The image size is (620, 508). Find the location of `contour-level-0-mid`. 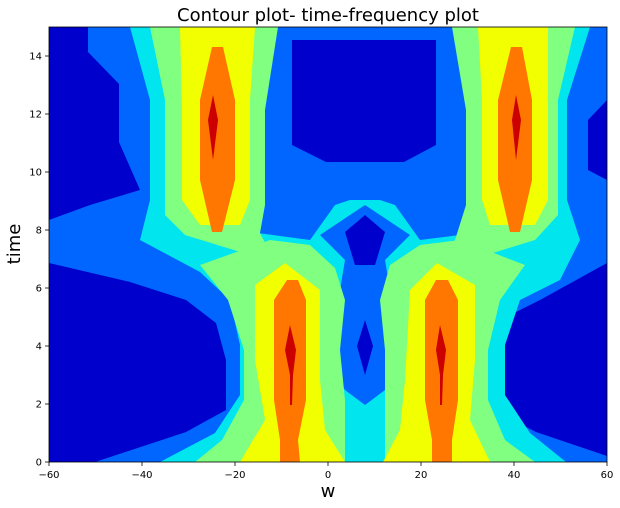

contour-level-0-mid is located at coordinates (365, 240).